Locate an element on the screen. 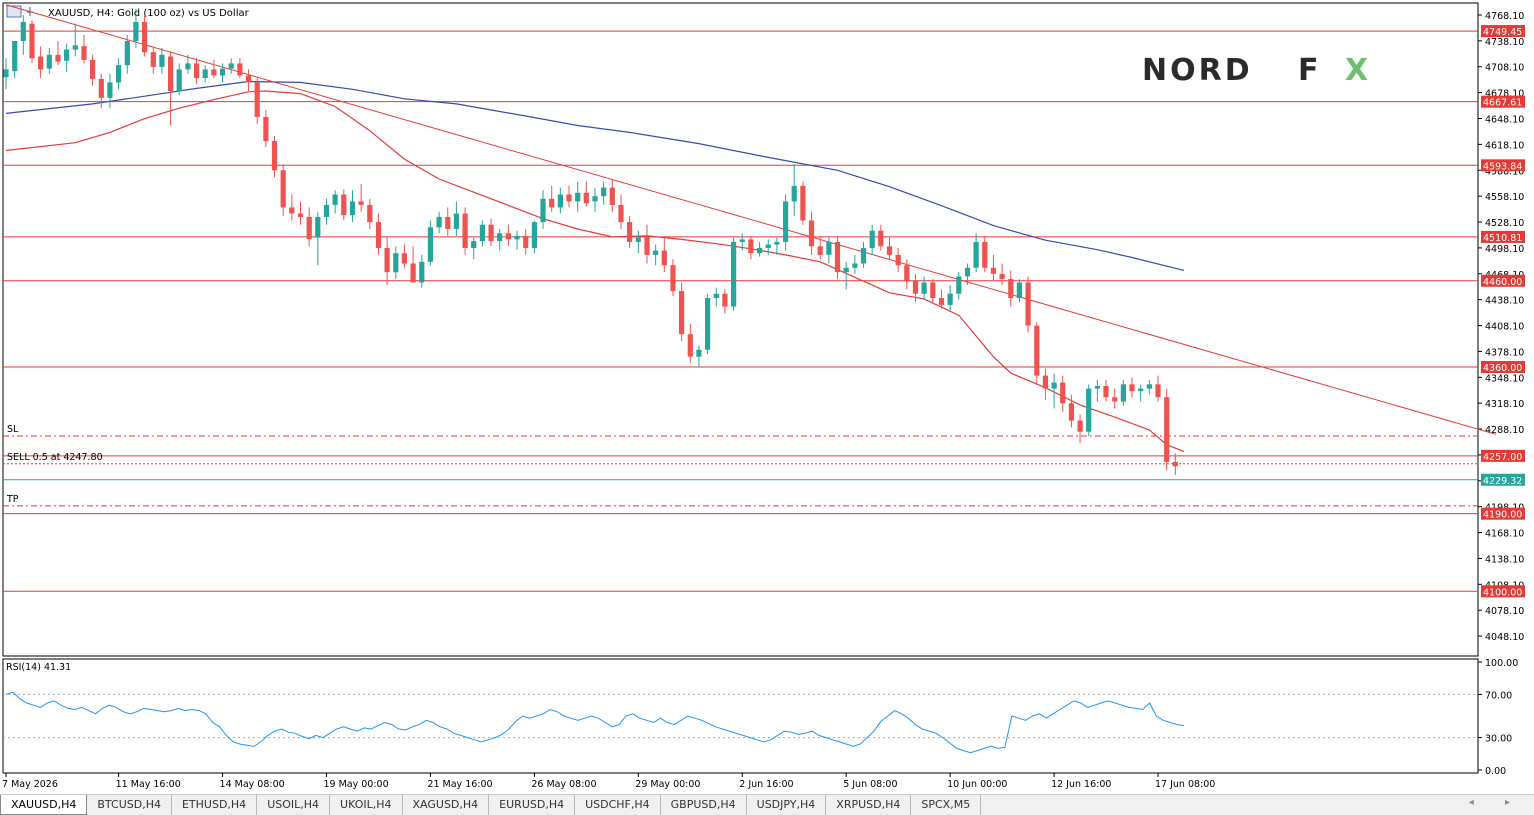 The image size is (1534, 815). level-price-label: 4749.45 is located at coordinates (1502, 32).